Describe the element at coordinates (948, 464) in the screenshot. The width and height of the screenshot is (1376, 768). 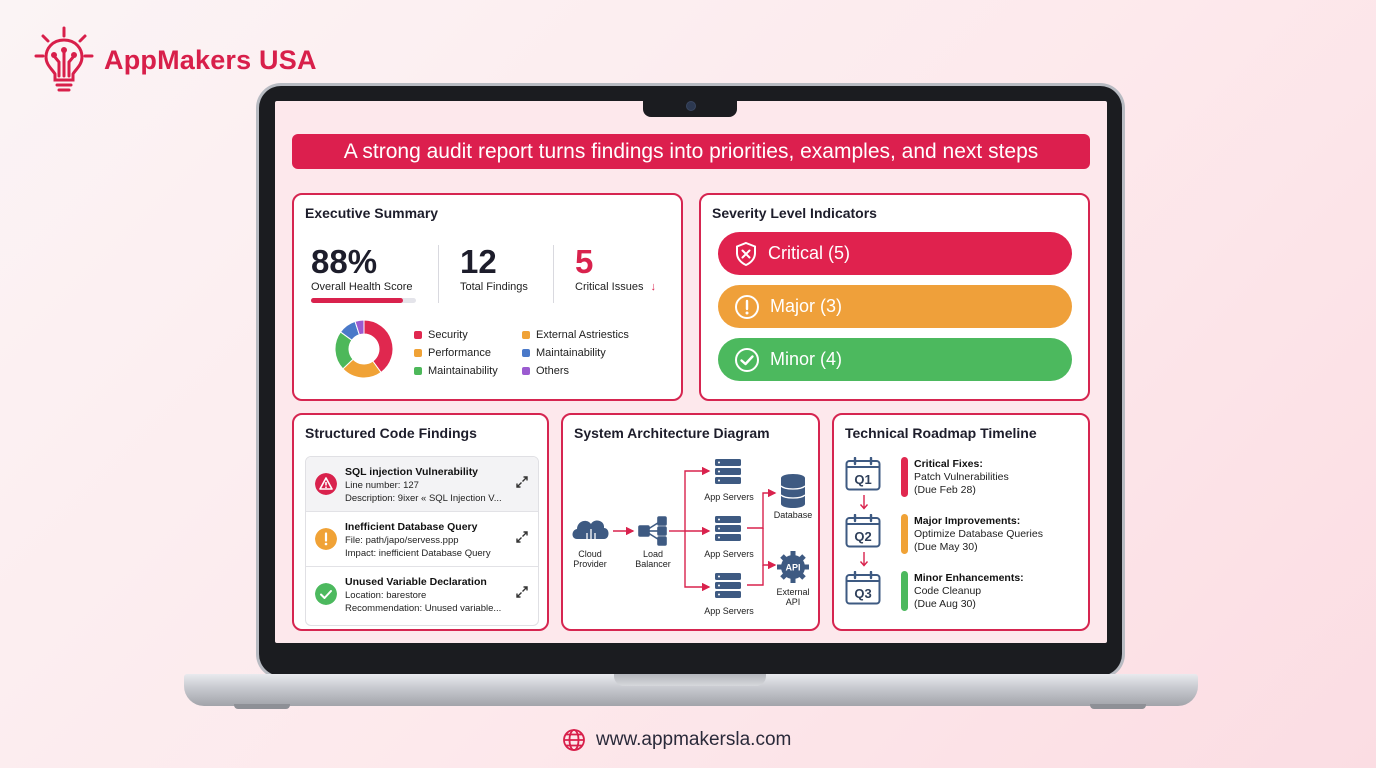
I see `roadmap-item-title: Critical Fixes:` at that location.